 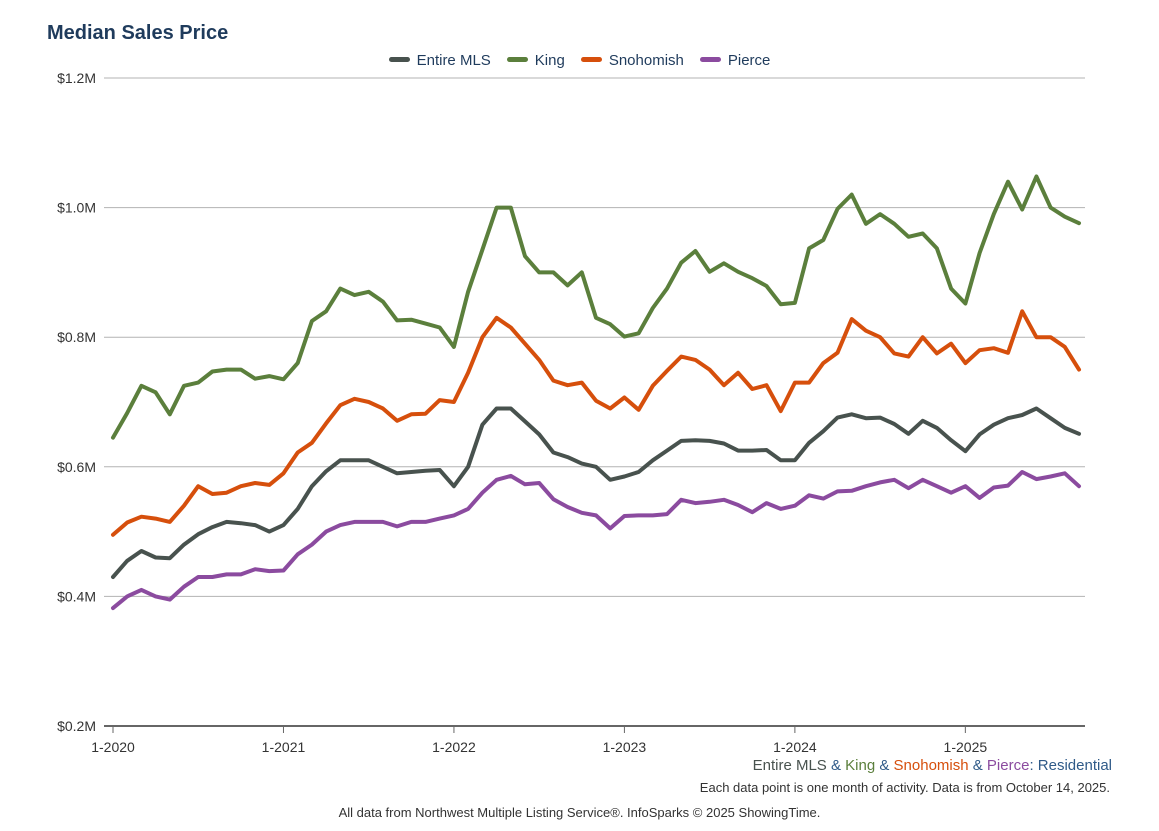 I want to click on legend: Entire MLS King Snohomish Pierce, so click(x=579, y=60).